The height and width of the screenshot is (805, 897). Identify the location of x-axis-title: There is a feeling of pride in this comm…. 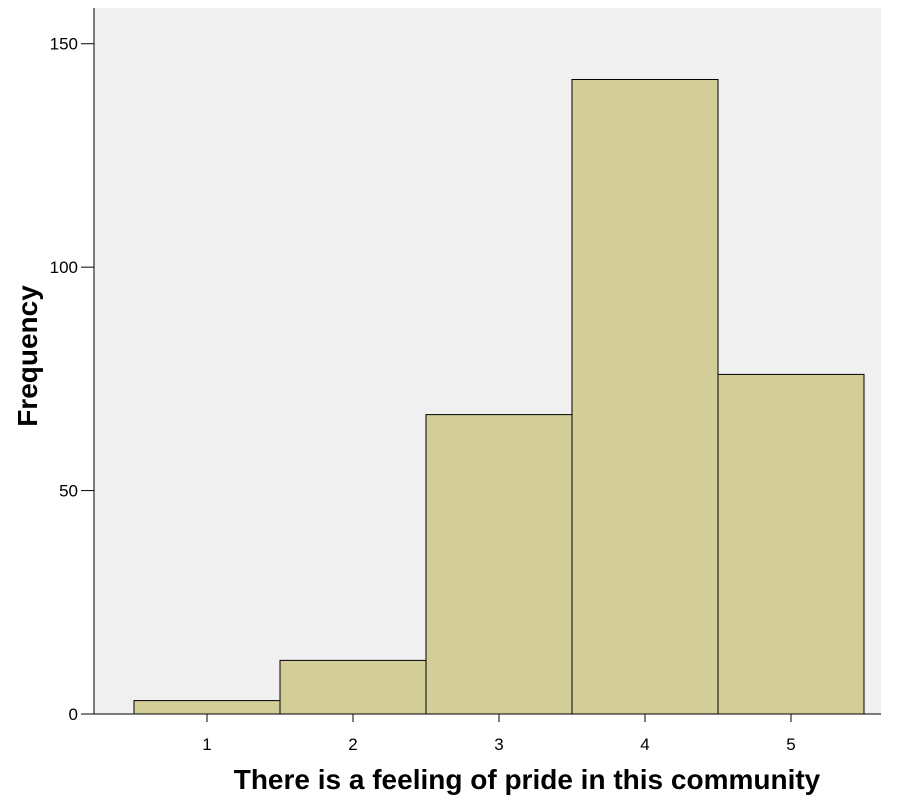
(527, 779).